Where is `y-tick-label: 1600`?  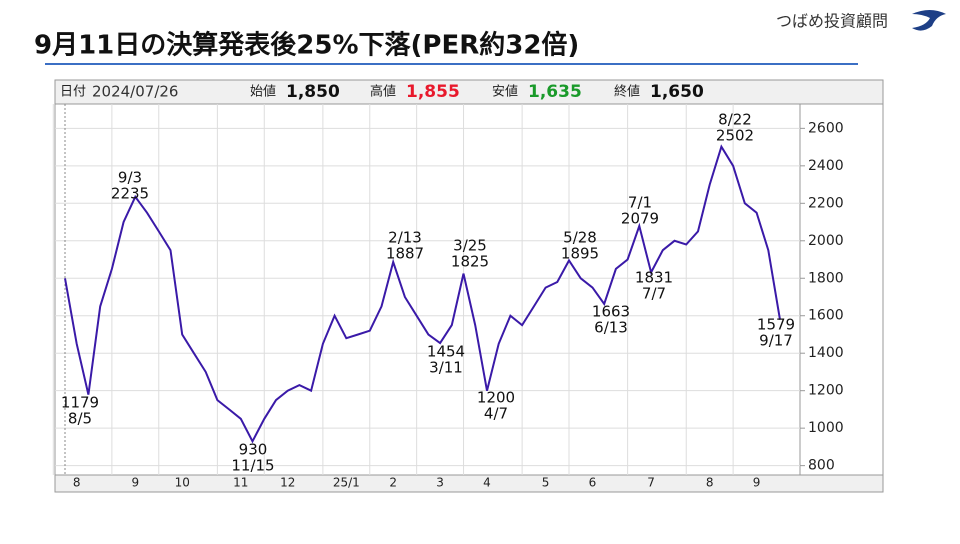
y-tick-label: 1600 is located at coordinates (826, 316).